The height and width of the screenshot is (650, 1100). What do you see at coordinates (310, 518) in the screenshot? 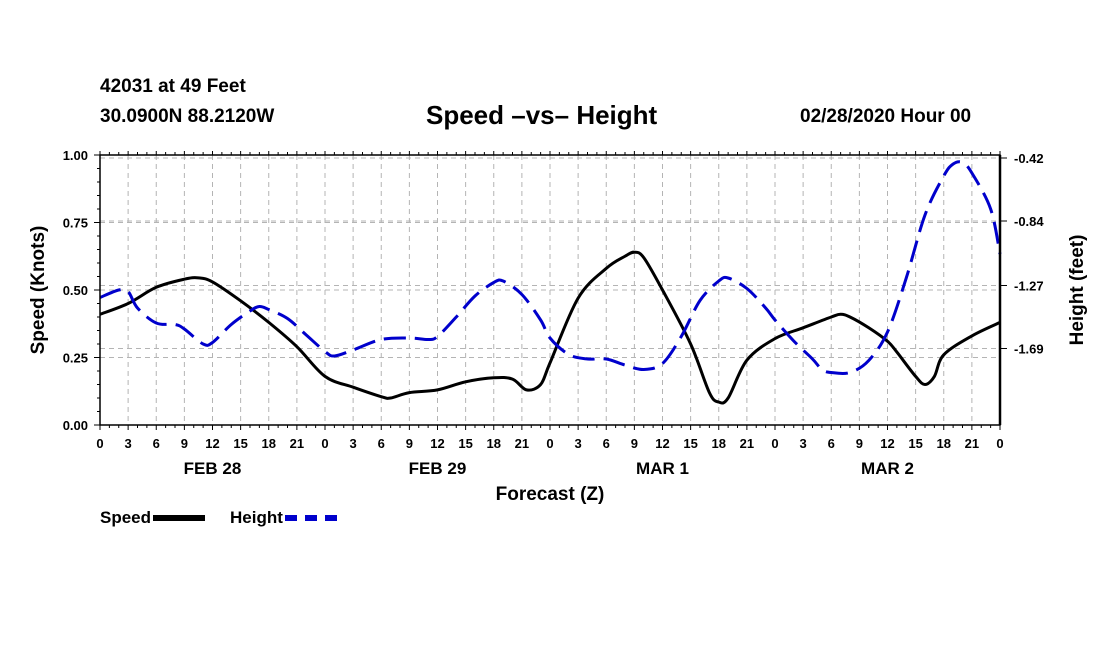
I see `legend-height-swatch` at bounding box center [310, 518].